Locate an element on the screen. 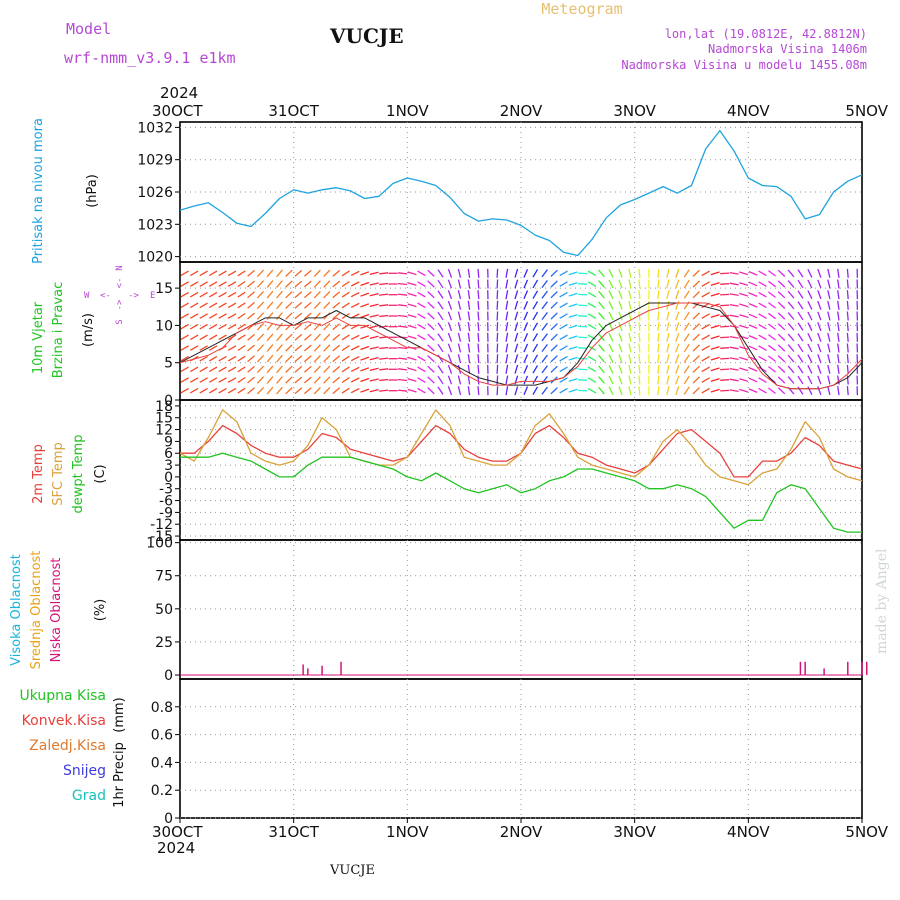  pressure-ytick-label: 1032 is located at coordinates (155, 128).